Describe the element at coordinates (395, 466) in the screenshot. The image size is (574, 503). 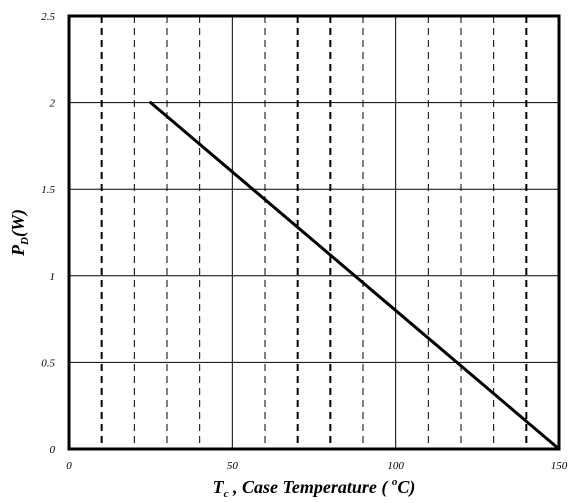
I see `x-tick-label-100: 100` at that location.